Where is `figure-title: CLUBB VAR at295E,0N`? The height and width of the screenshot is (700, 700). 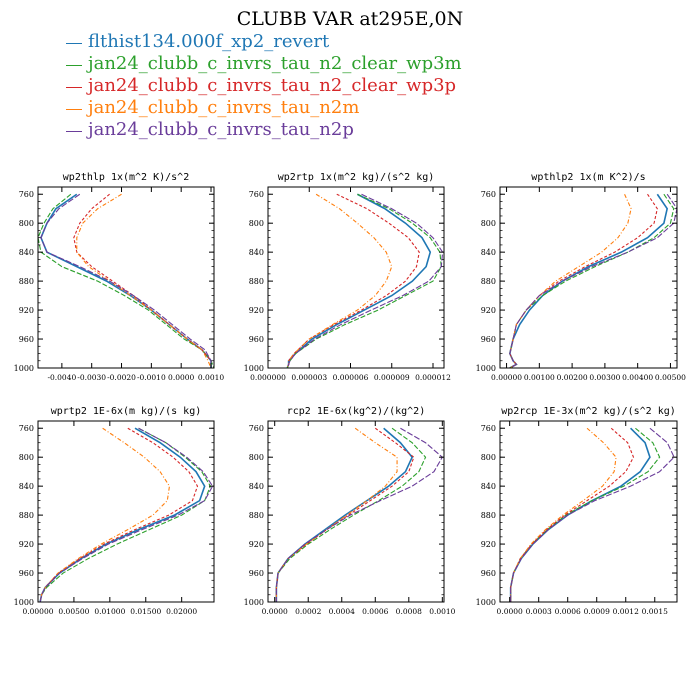
figure-title: CLUBB VAR at295E,0N is located at coordinates (350, 19).